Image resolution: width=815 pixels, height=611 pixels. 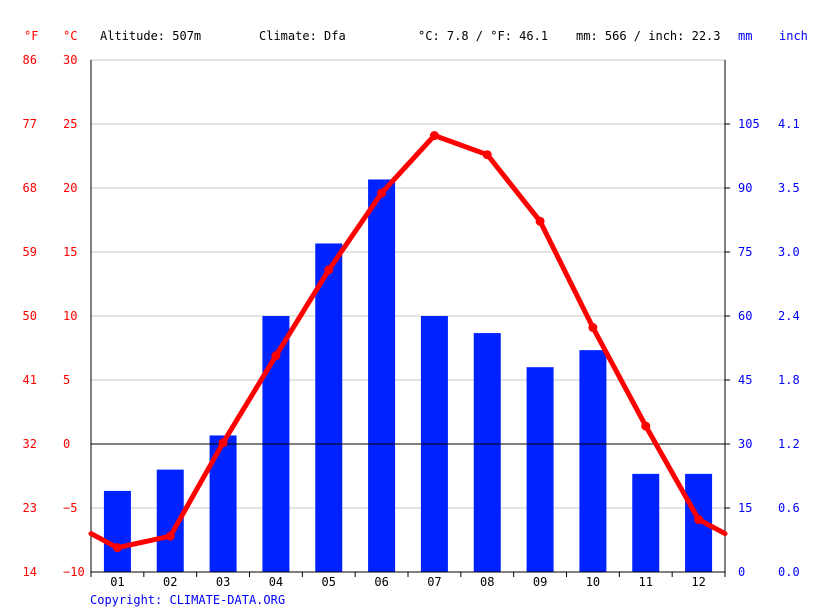 I want to click on celsius-tick-label: 0, so click(x=66, y=444).